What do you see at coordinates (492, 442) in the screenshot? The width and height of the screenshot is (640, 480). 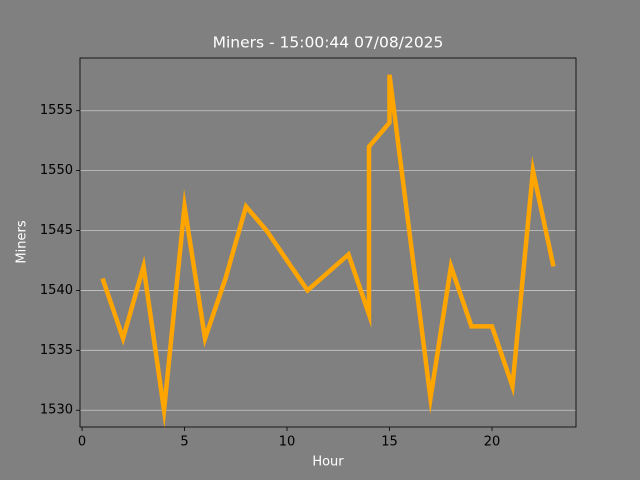 I see `x-tick-label: 20` at bounding box center [492, 442].